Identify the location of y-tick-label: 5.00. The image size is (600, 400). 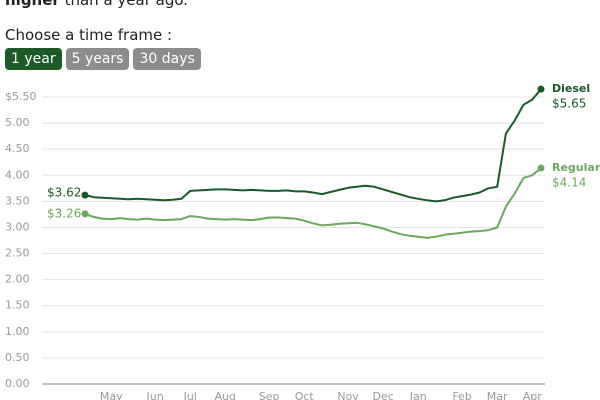
(17, 122).